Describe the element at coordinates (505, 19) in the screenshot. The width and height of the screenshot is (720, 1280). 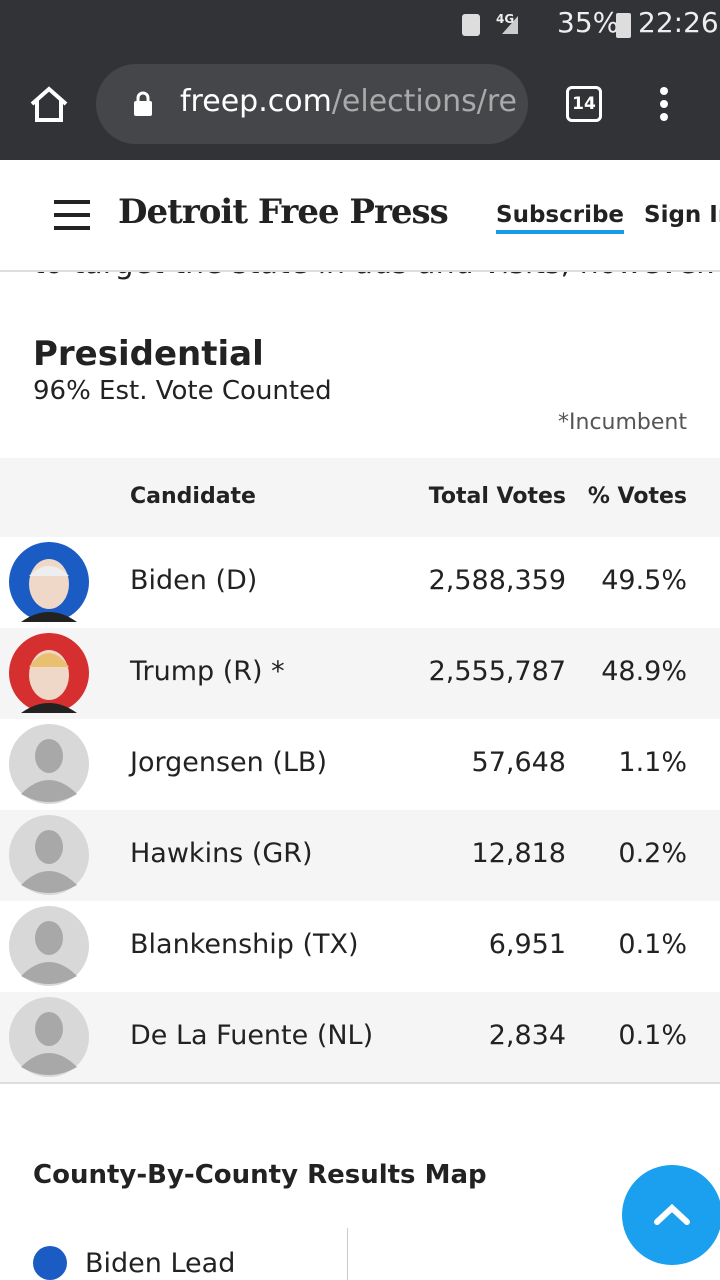
I see `network-type: 4G` at that location.